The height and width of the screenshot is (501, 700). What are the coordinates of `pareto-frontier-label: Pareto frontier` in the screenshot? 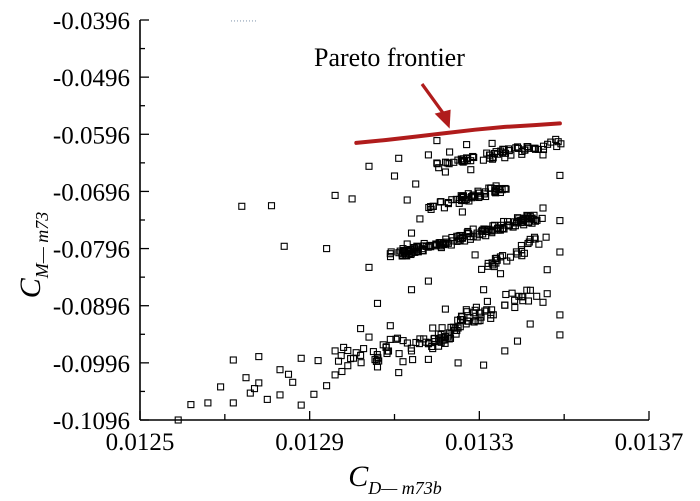 It's located at (389, 57).